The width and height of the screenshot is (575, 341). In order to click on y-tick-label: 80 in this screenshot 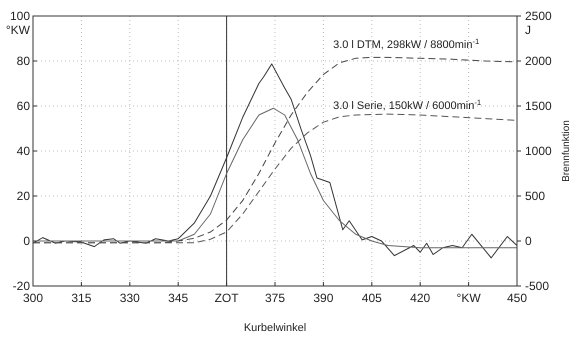, I will do `click(23, 61)`.